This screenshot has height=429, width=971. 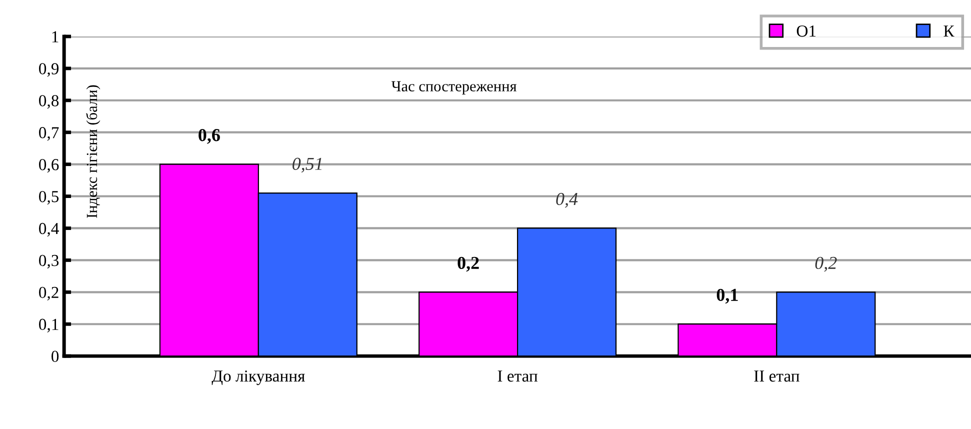 I want to click on legend-label: О1, so click(x=806, y=31).